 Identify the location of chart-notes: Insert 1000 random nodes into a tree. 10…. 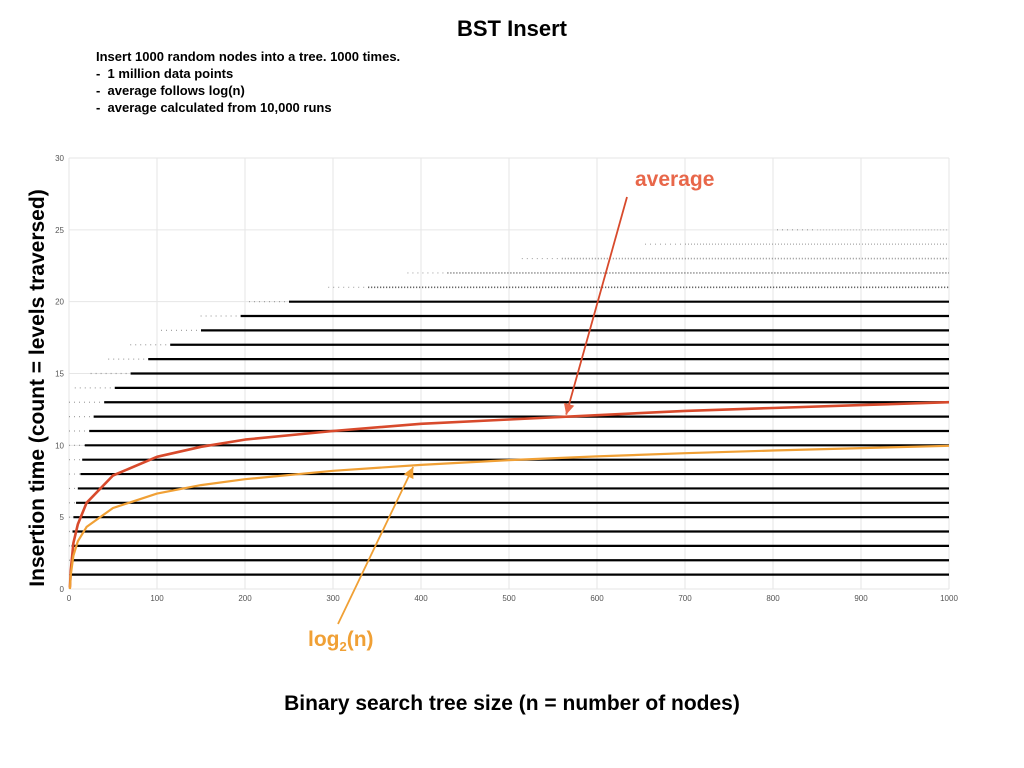
(248, 82).